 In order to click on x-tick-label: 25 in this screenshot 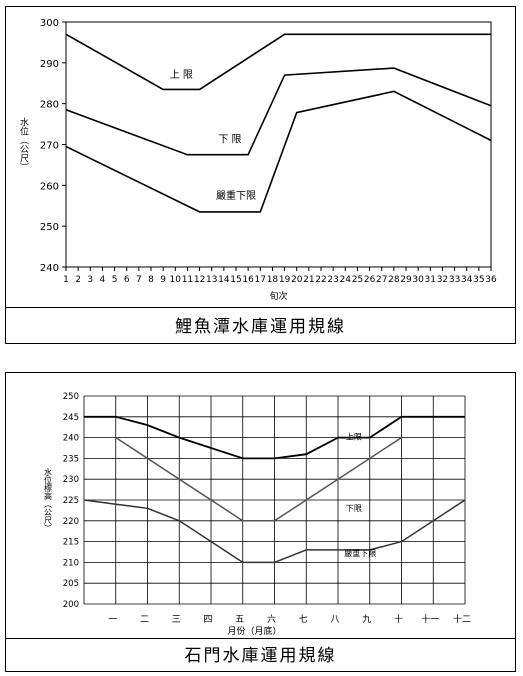, I will do `click(357, 280)`.